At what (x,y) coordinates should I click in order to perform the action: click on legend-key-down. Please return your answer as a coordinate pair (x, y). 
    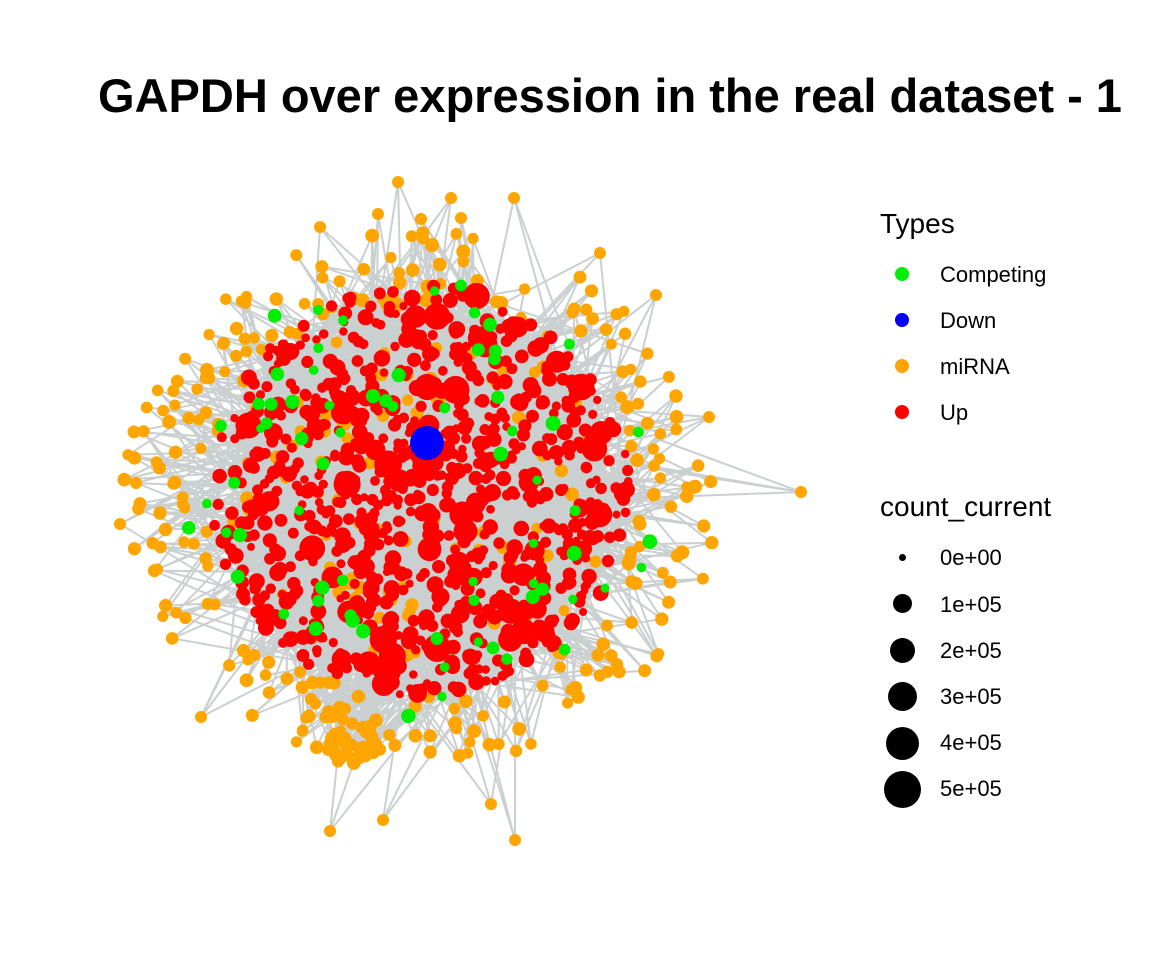
    Looking at the image, I should click on (902, 320).